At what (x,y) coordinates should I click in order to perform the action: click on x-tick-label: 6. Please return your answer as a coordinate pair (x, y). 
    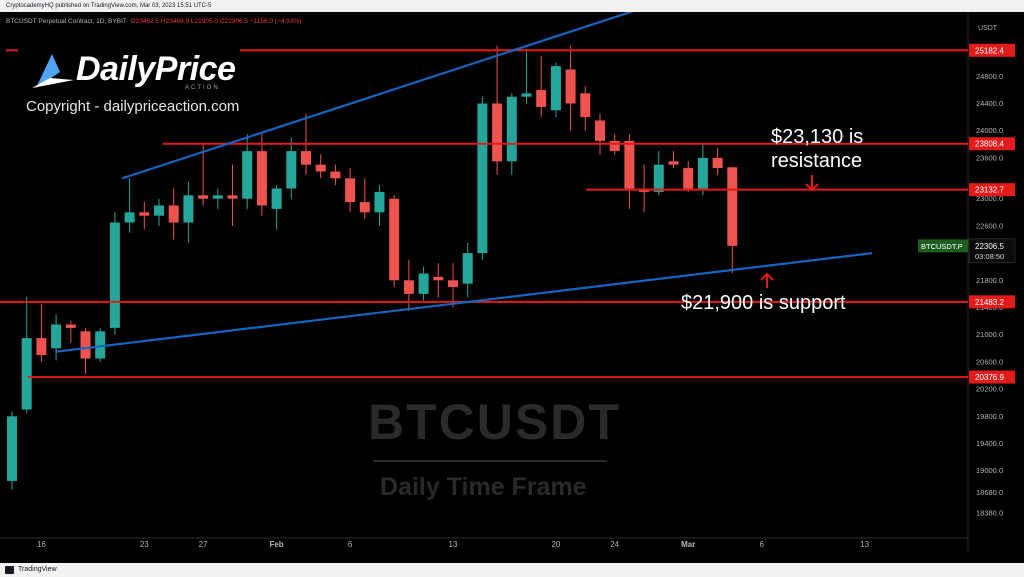
    Looking at the image, I should click on (761, 544).